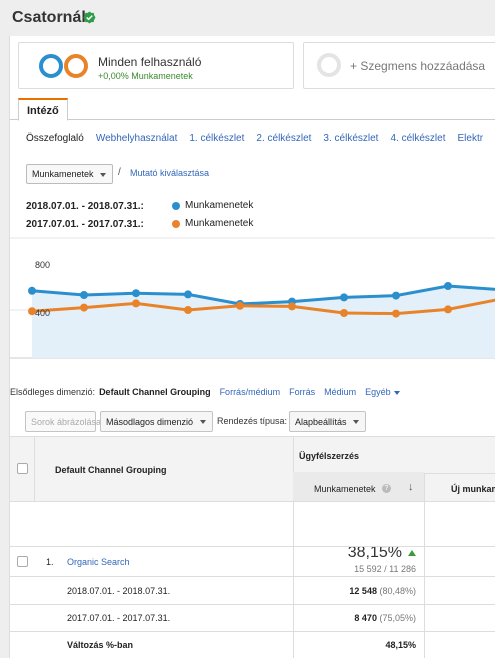  I want to click on y-tick-label: 400, so click(42, 313).